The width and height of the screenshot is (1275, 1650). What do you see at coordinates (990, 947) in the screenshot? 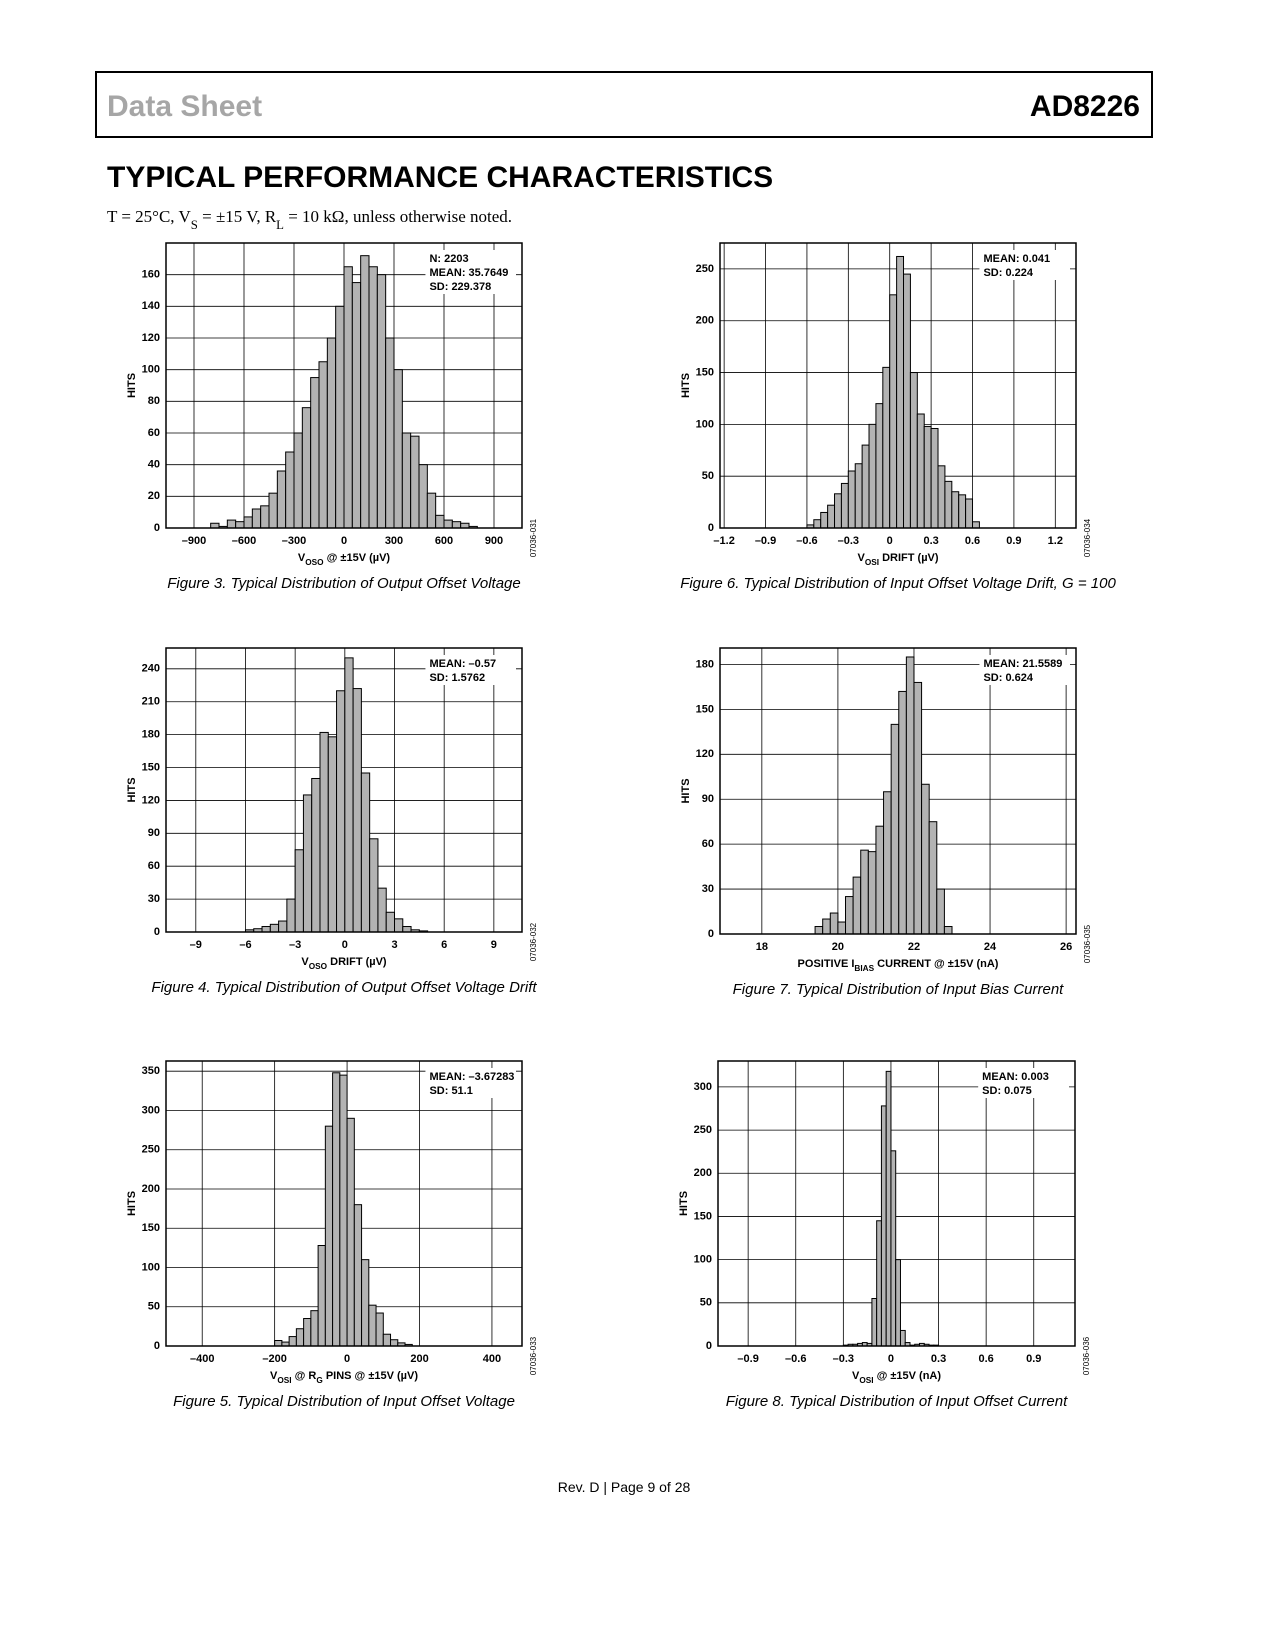
I see `x-tick-label: 24` at bounding box center [990, 947].